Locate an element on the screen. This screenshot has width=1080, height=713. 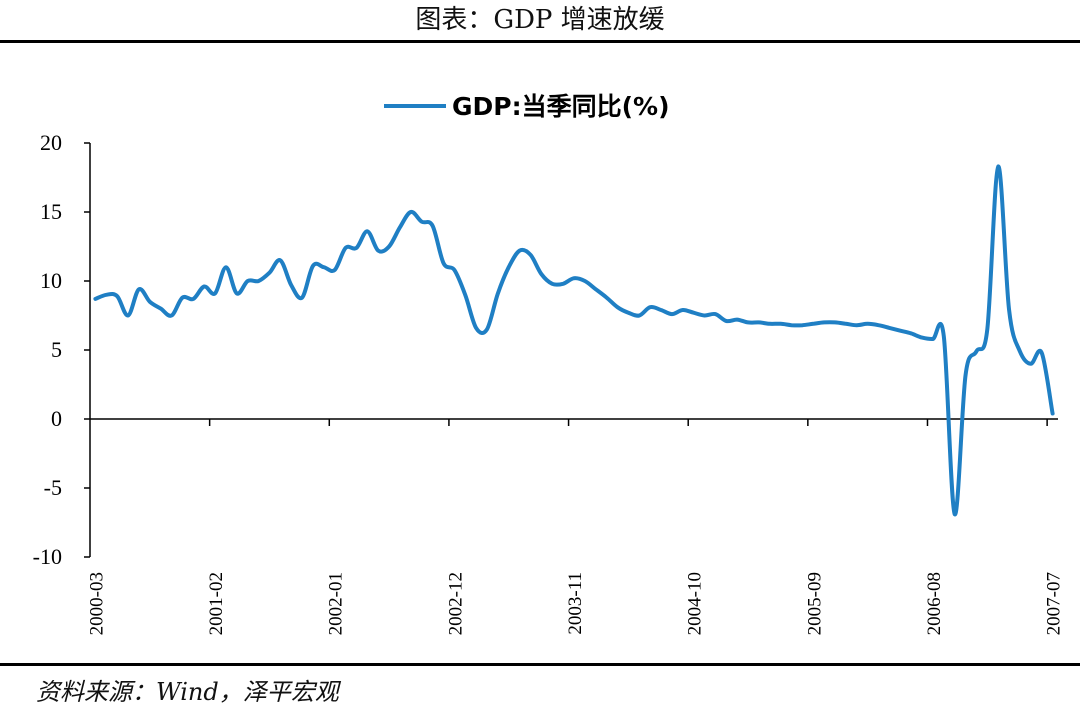
x-tick-label: 2003-11 is located at coordinates (575, 603).